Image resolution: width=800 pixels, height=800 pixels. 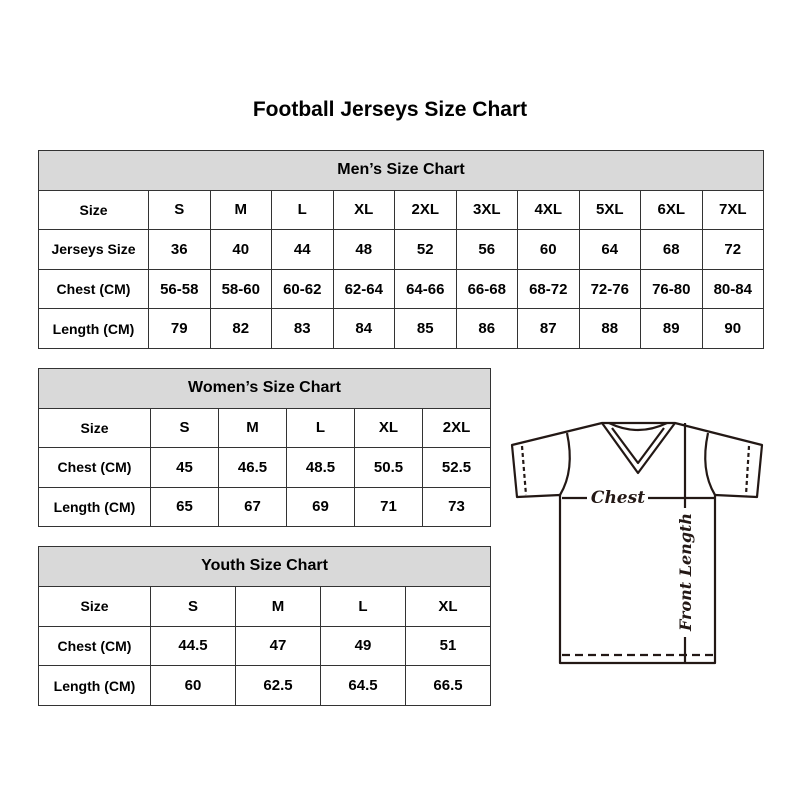 What do you see at coordinates (390, 109) in the screenshot?
I see `page-title: Football Jerseys Size Chart` at bounding box center [390, 109].